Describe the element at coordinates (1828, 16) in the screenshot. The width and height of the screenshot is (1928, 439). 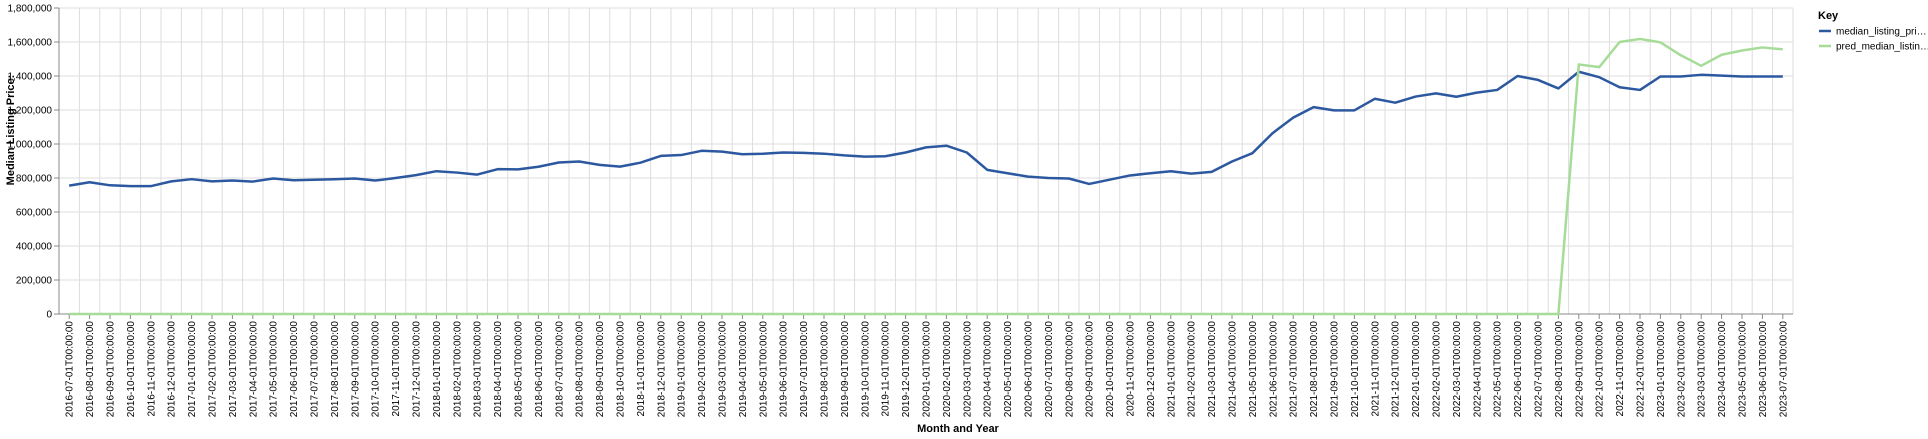
I see `legend-title: Key` at that location.